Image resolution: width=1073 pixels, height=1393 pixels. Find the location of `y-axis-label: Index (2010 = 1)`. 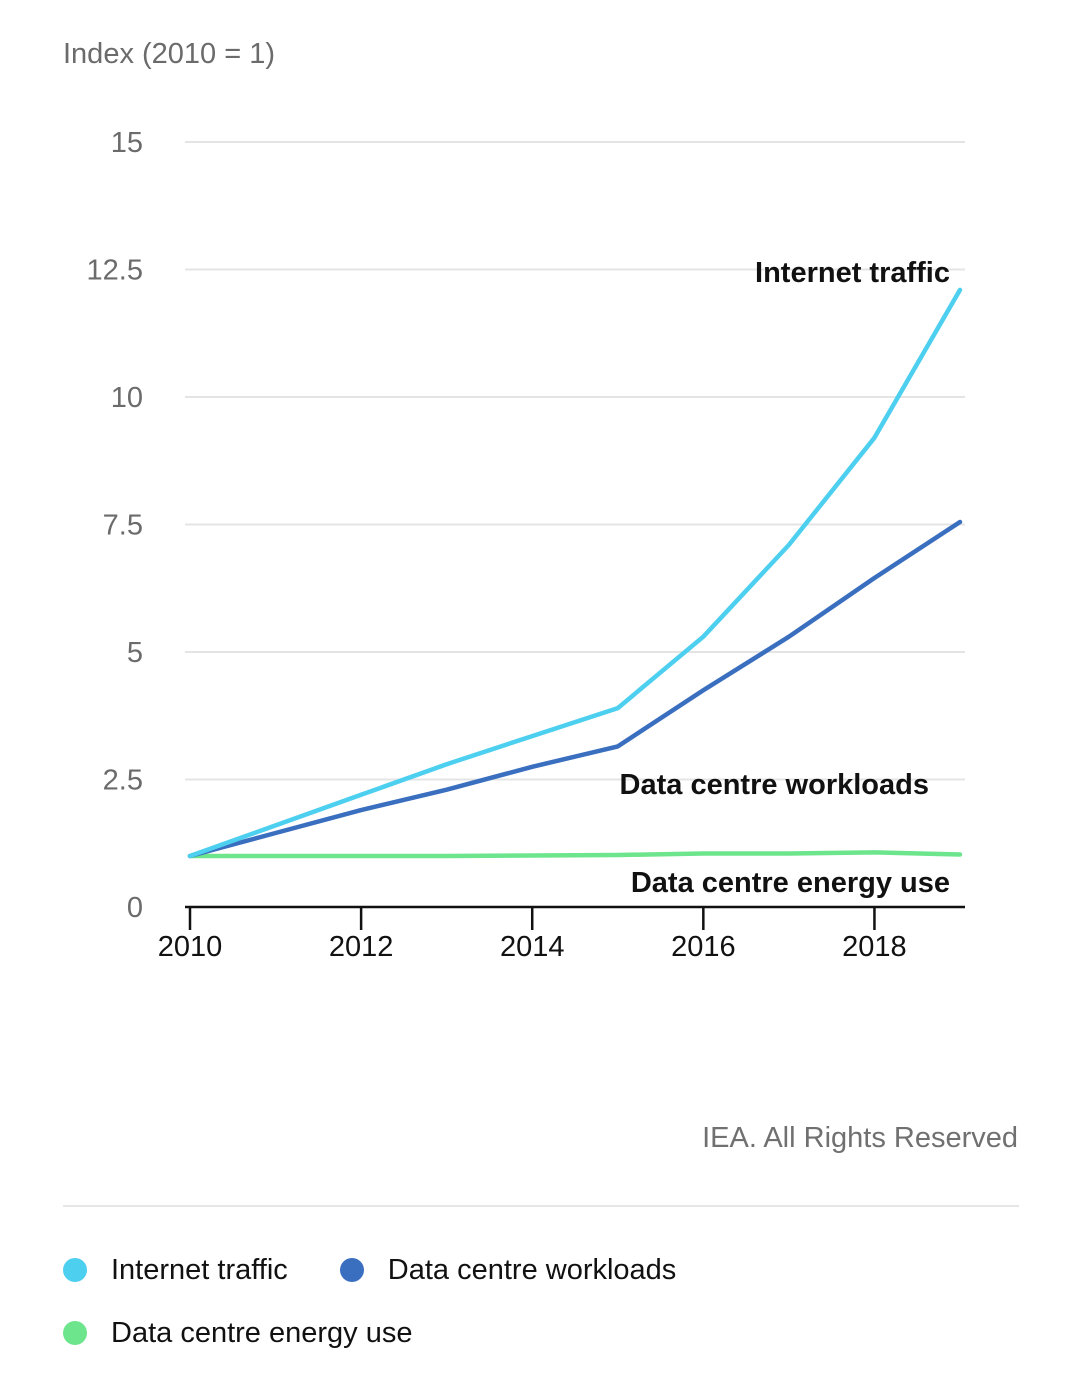

y-axis-label: Index (2010 = 1) is located at coordinates (169, 54).